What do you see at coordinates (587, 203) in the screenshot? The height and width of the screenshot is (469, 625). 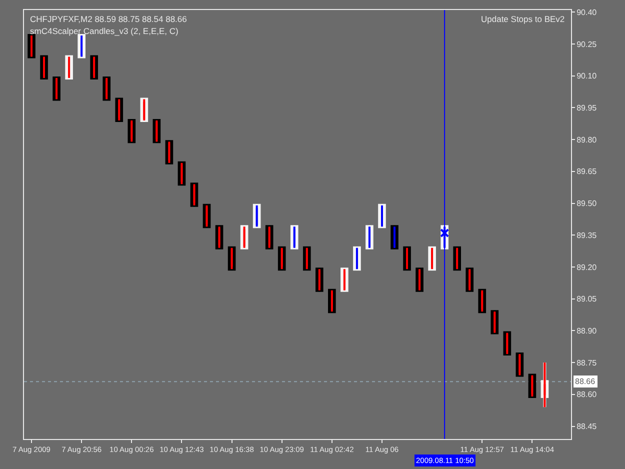 I see `y-tick-label: 89.50` at bounding box center [587, 203].